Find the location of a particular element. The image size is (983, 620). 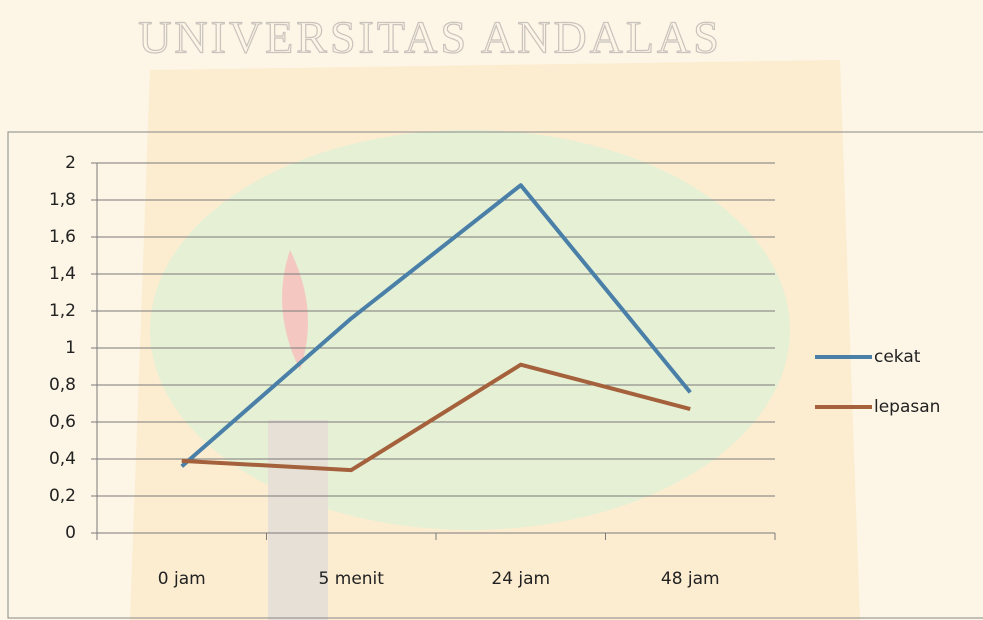

y-tick-label: 1,4 is located at coordinates (62, 274).